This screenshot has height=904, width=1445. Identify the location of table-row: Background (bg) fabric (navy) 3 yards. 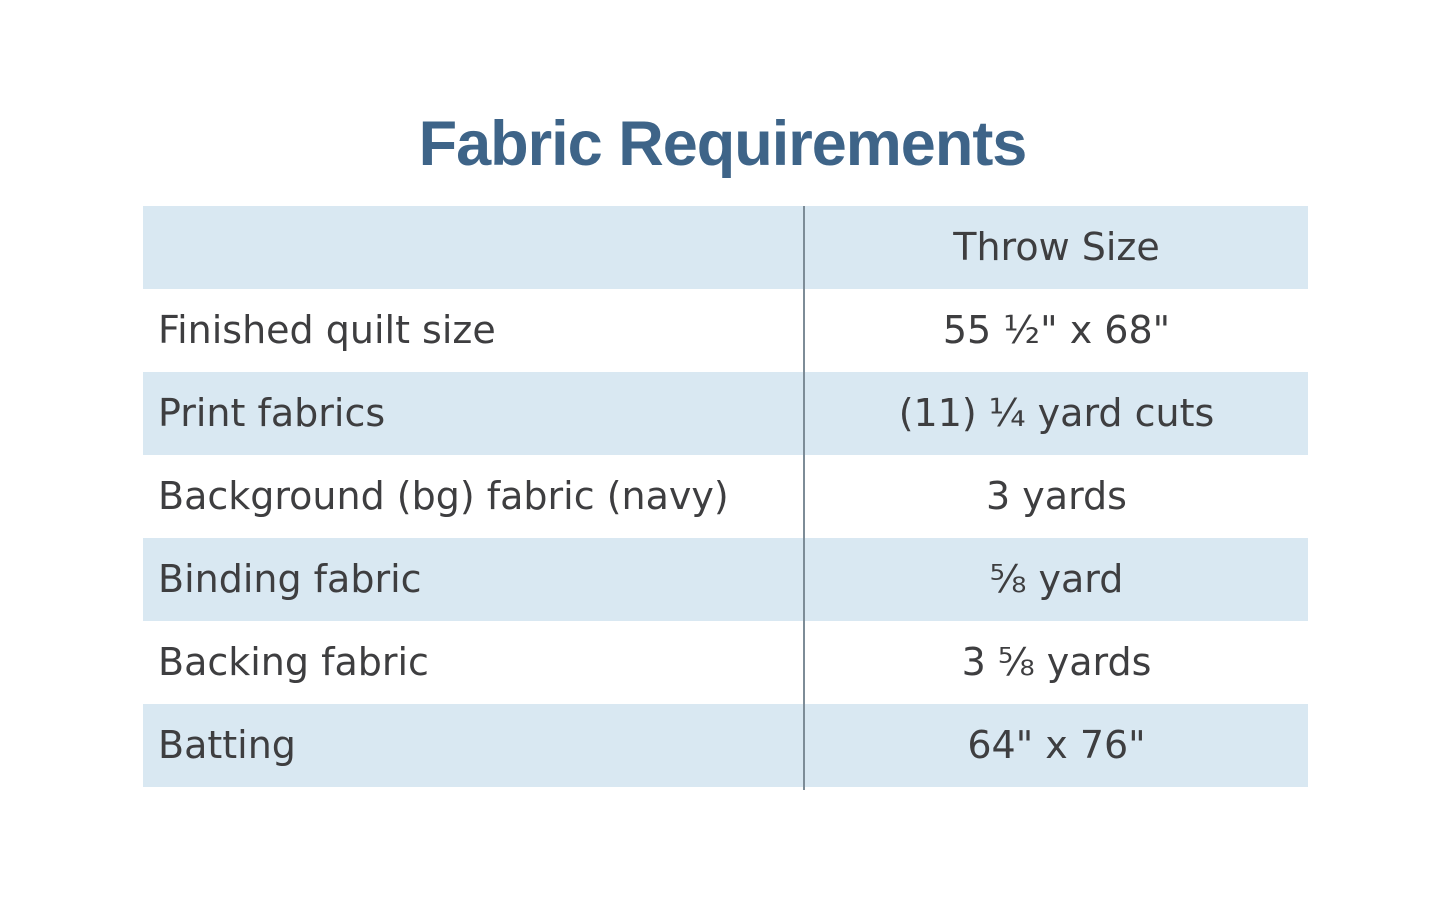
(725, 496).